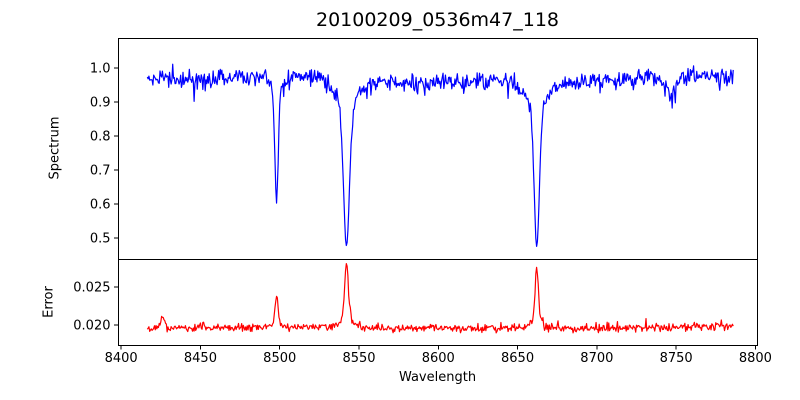 The image size is (800, 400). Describe the element at coordinates (49, 302) in the screenshot. I see `error-y-axis-label: Error` at that location.